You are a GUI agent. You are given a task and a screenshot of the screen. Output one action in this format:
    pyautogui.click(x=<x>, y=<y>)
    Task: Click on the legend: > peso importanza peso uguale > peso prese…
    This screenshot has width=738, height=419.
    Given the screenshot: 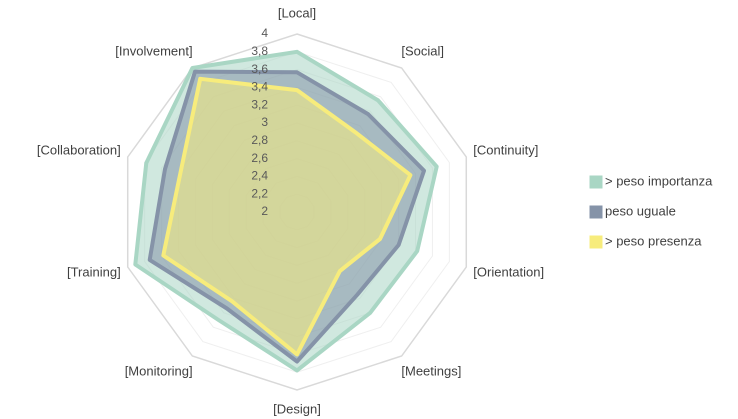 What is the action you would take?
    pyautogui.click(x=651, y=211)
    